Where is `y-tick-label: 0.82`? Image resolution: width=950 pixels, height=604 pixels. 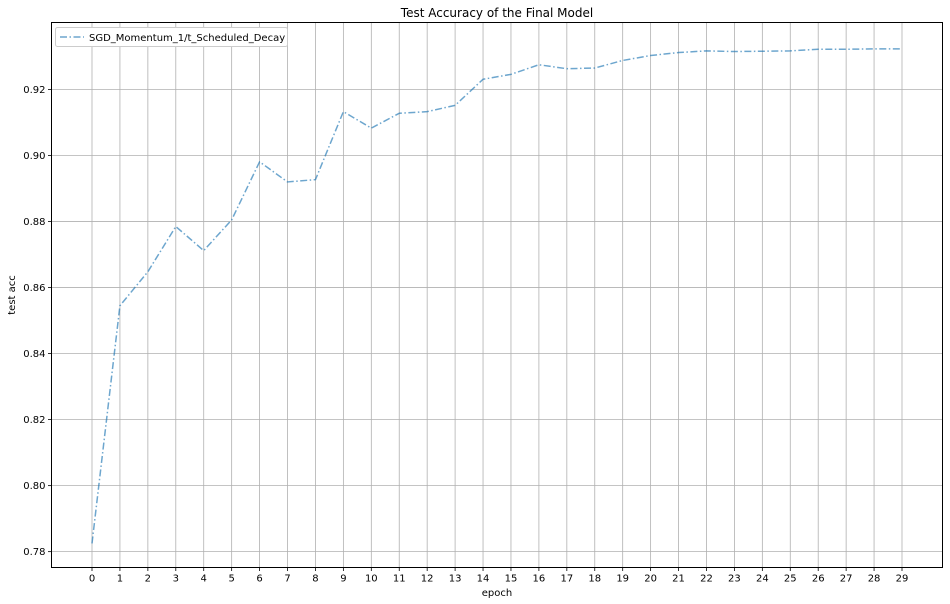 y-tick-label: 0.82 is located at coordinates (34, 420).